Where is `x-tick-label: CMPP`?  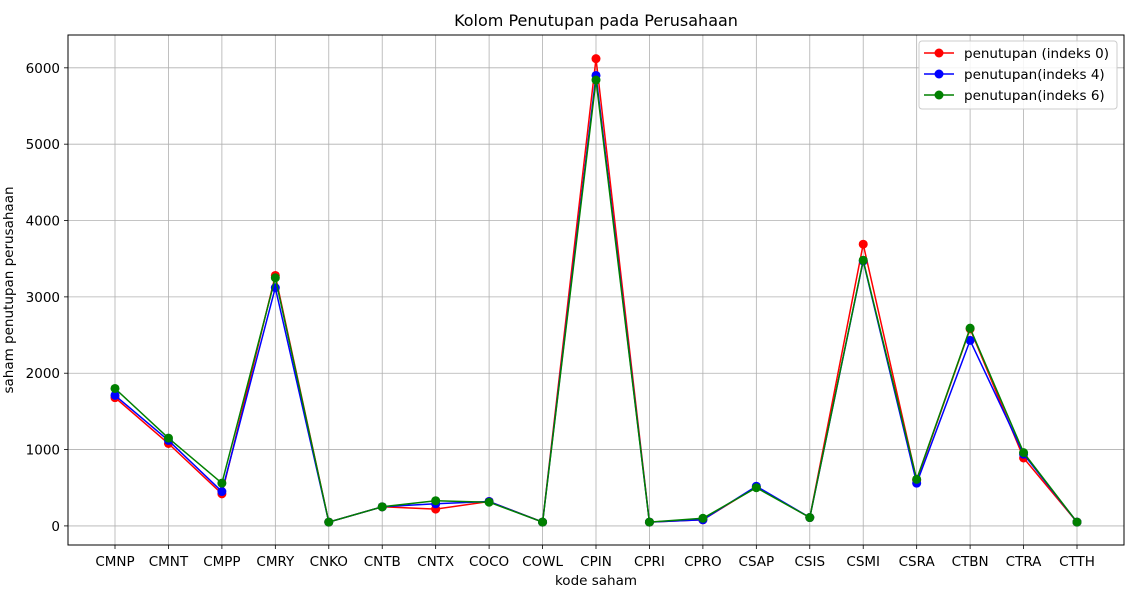 x-tick-label: CMPP is located at coordinates (221, 562).